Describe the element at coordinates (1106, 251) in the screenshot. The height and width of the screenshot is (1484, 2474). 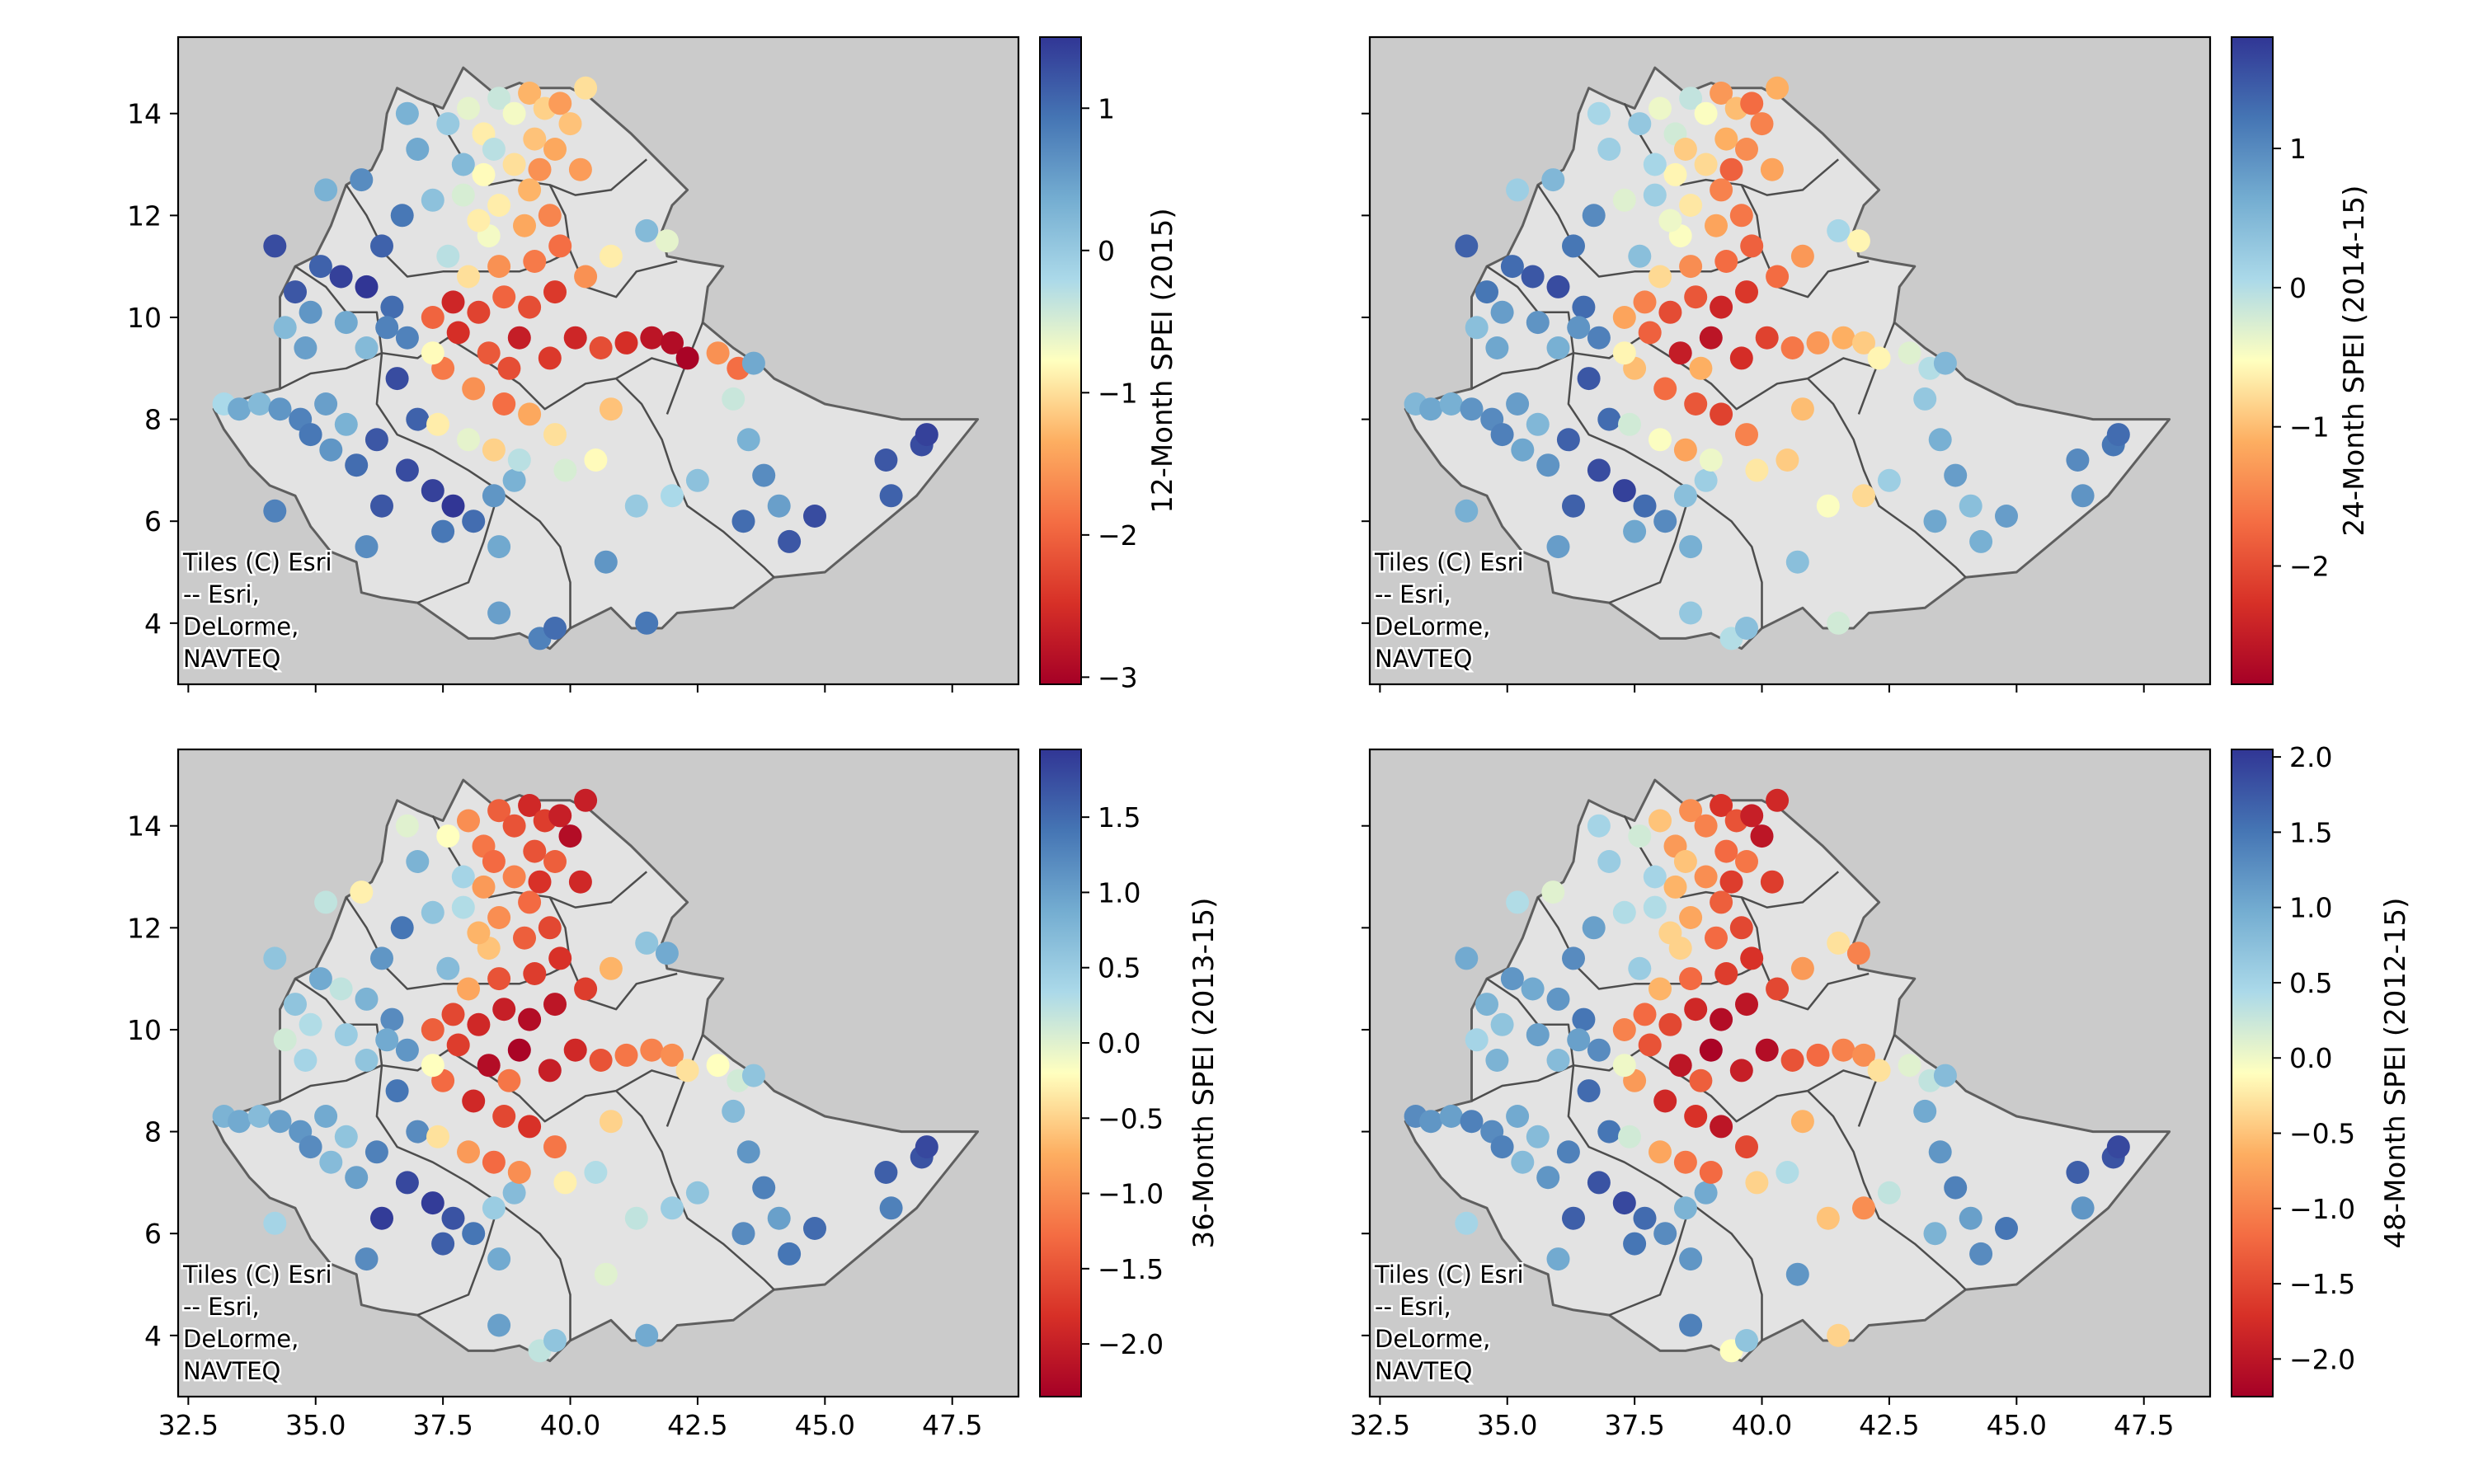
I see `colorbar-tick-label: 0` at that location.